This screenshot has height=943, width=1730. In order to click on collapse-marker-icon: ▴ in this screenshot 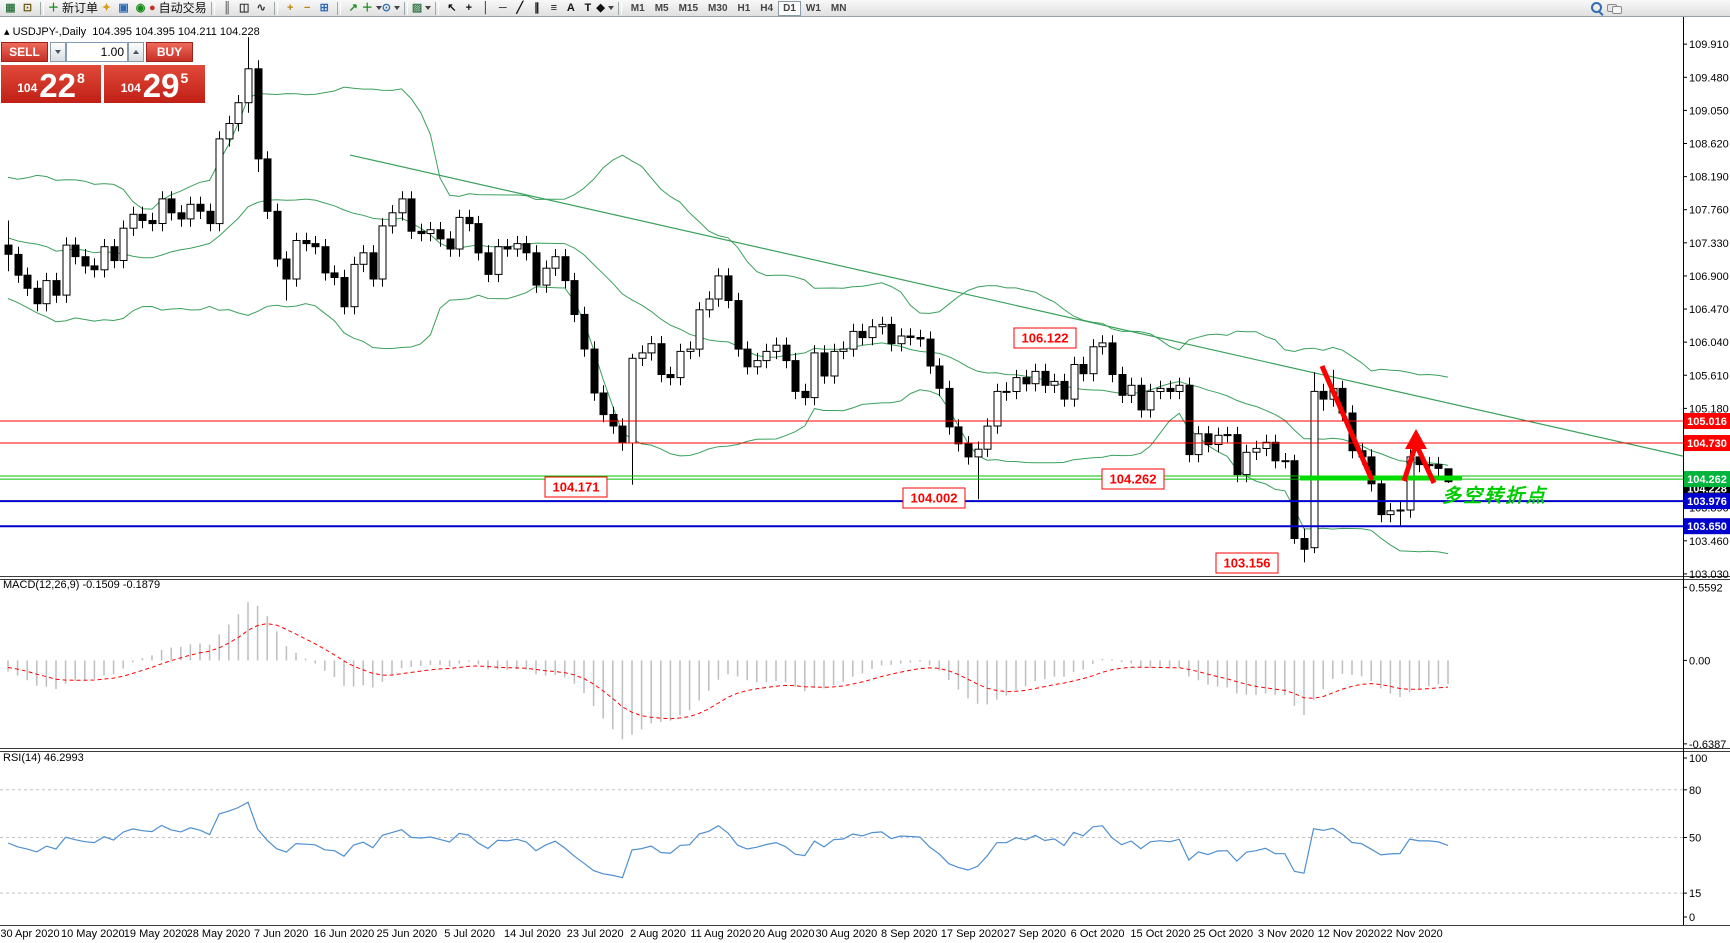, I will do `click(7, 32)`.